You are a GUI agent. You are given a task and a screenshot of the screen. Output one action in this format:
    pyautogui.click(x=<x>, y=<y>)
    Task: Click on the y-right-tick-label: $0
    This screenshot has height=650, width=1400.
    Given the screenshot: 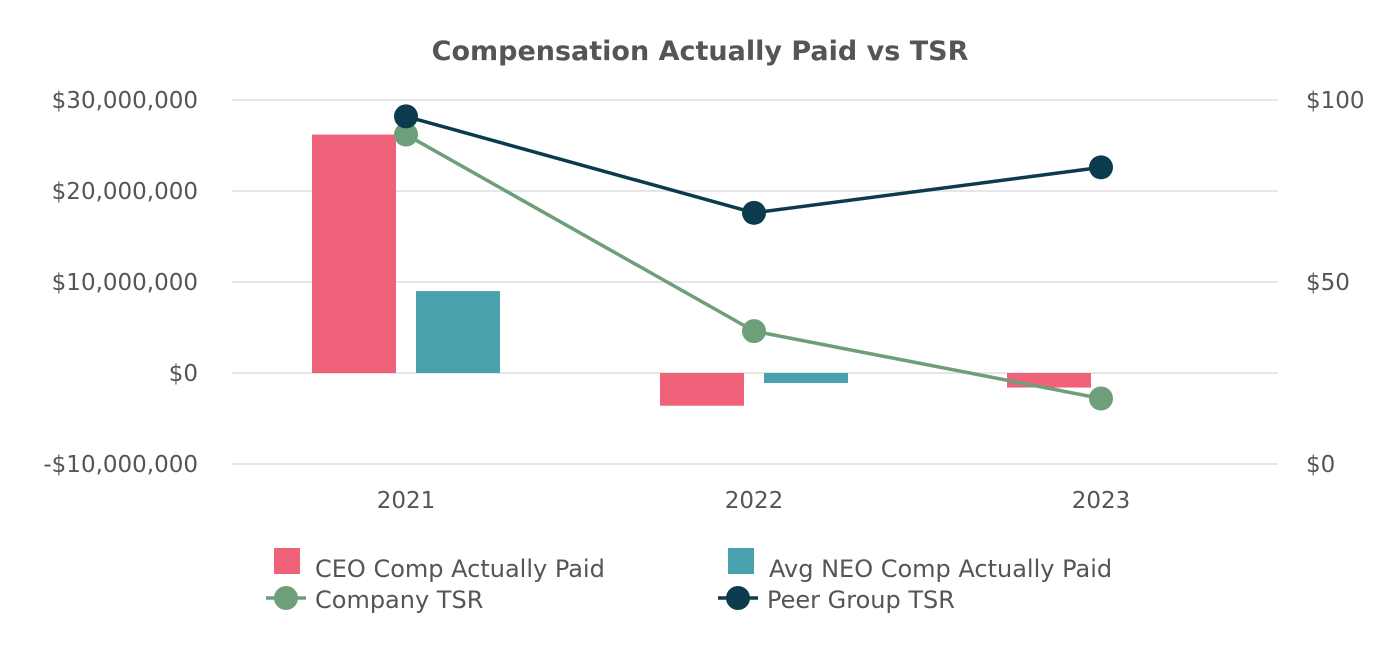 What is the action you would take?
    pyautogui.click(x=1320, y=465)
    